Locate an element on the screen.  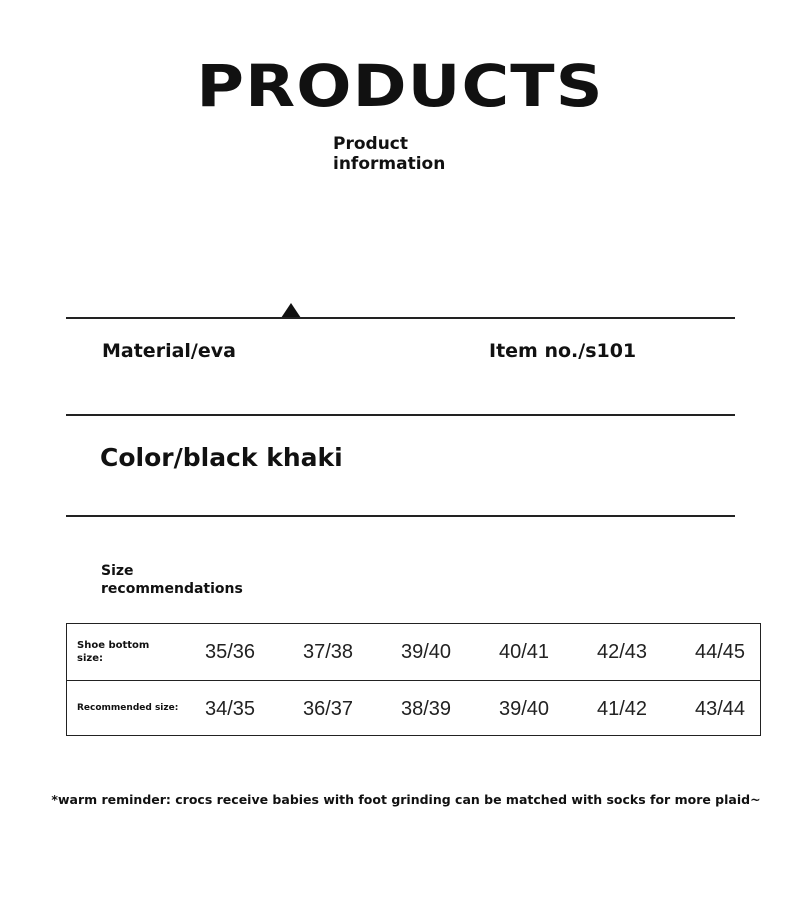
material-field: Material/eva is located at coordinates (169, 351).